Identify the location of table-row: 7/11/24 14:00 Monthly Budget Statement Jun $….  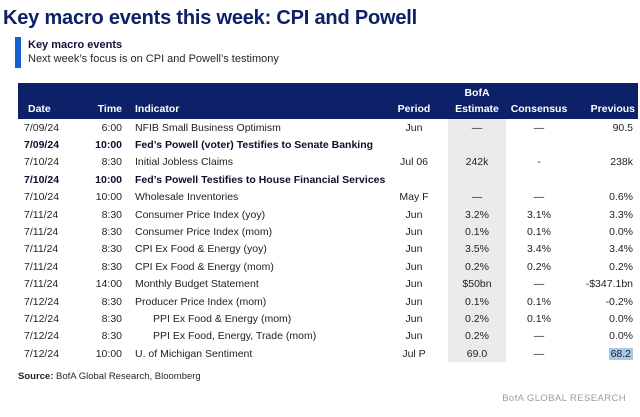
(328, 284).